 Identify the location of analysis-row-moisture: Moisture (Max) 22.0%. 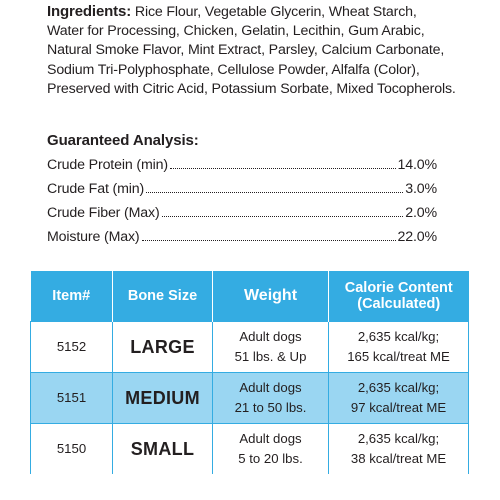
(242, 237).